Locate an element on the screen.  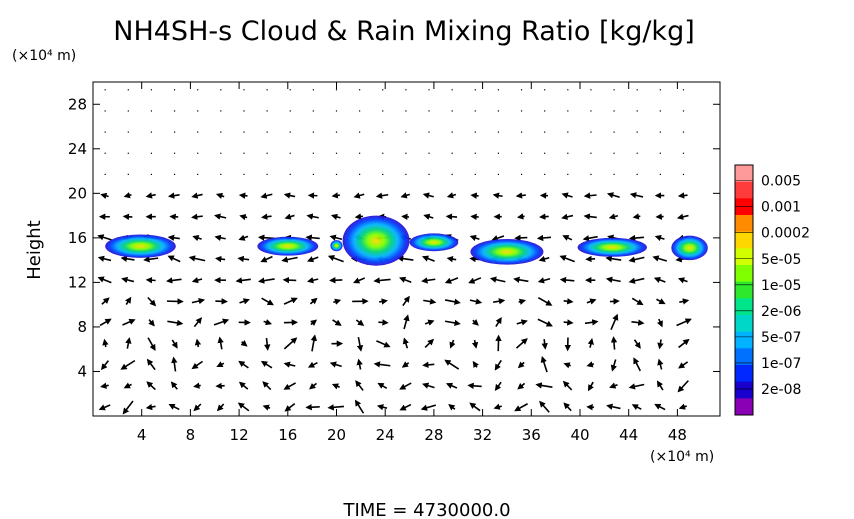
colorbar-label: 0.001 is located at coordinates (781, 208).